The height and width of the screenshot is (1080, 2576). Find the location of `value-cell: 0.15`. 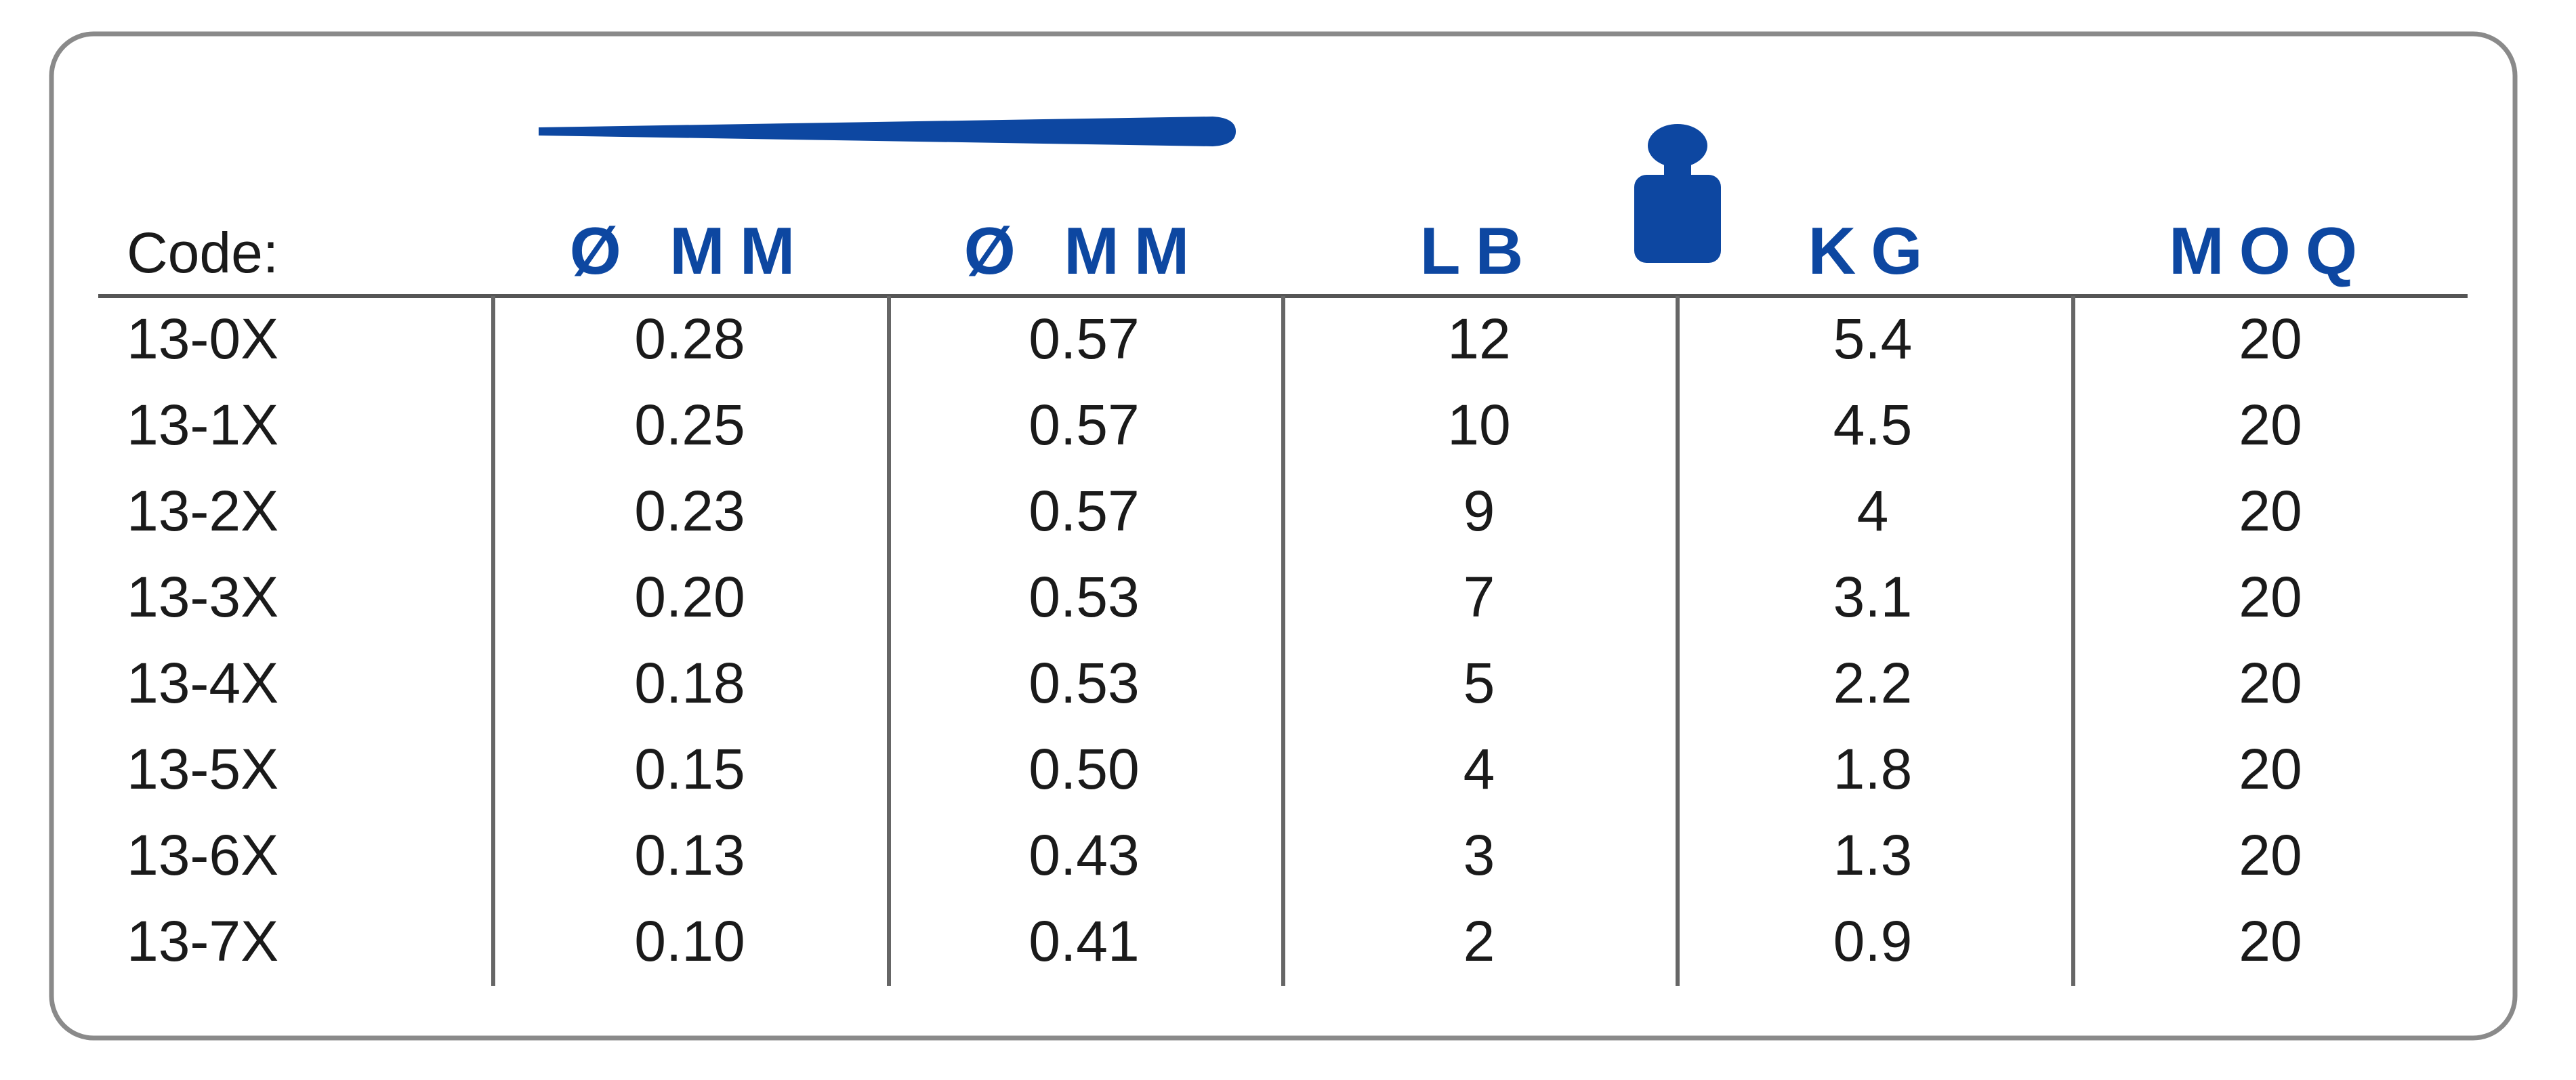

value-cell: 0.15 is located at coordinates (689, 769).